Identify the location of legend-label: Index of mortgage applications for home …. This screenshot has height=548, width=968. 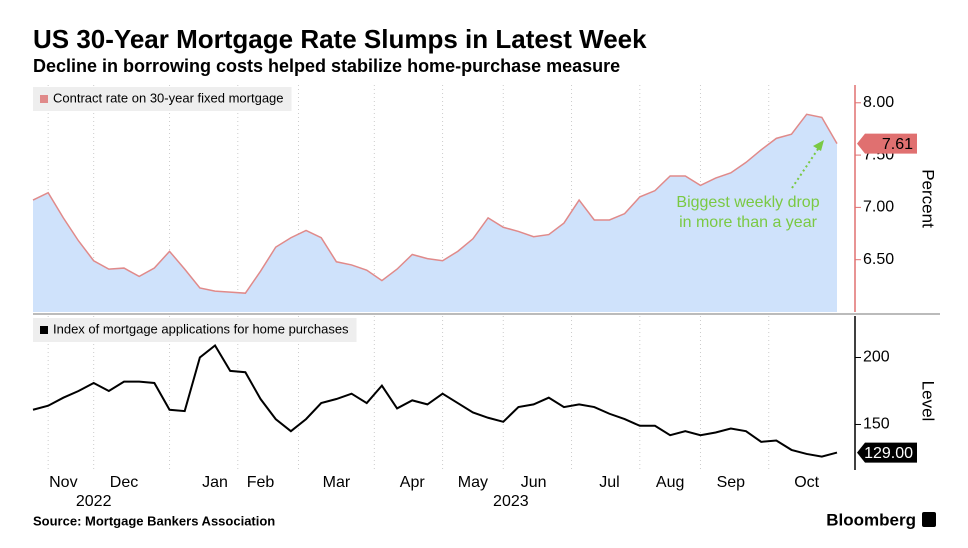
(201, 328).